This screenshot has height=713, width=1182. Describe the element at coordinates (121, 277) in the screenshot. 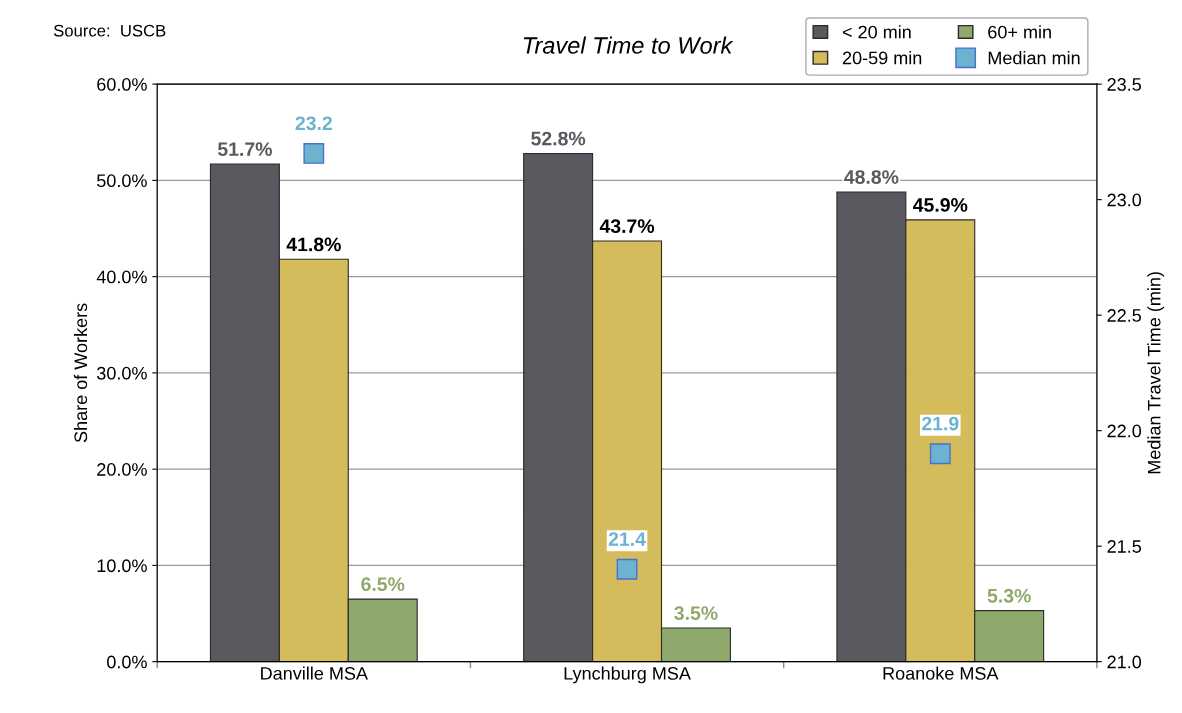

I see `y-tick-label: 40.0%` at that location.